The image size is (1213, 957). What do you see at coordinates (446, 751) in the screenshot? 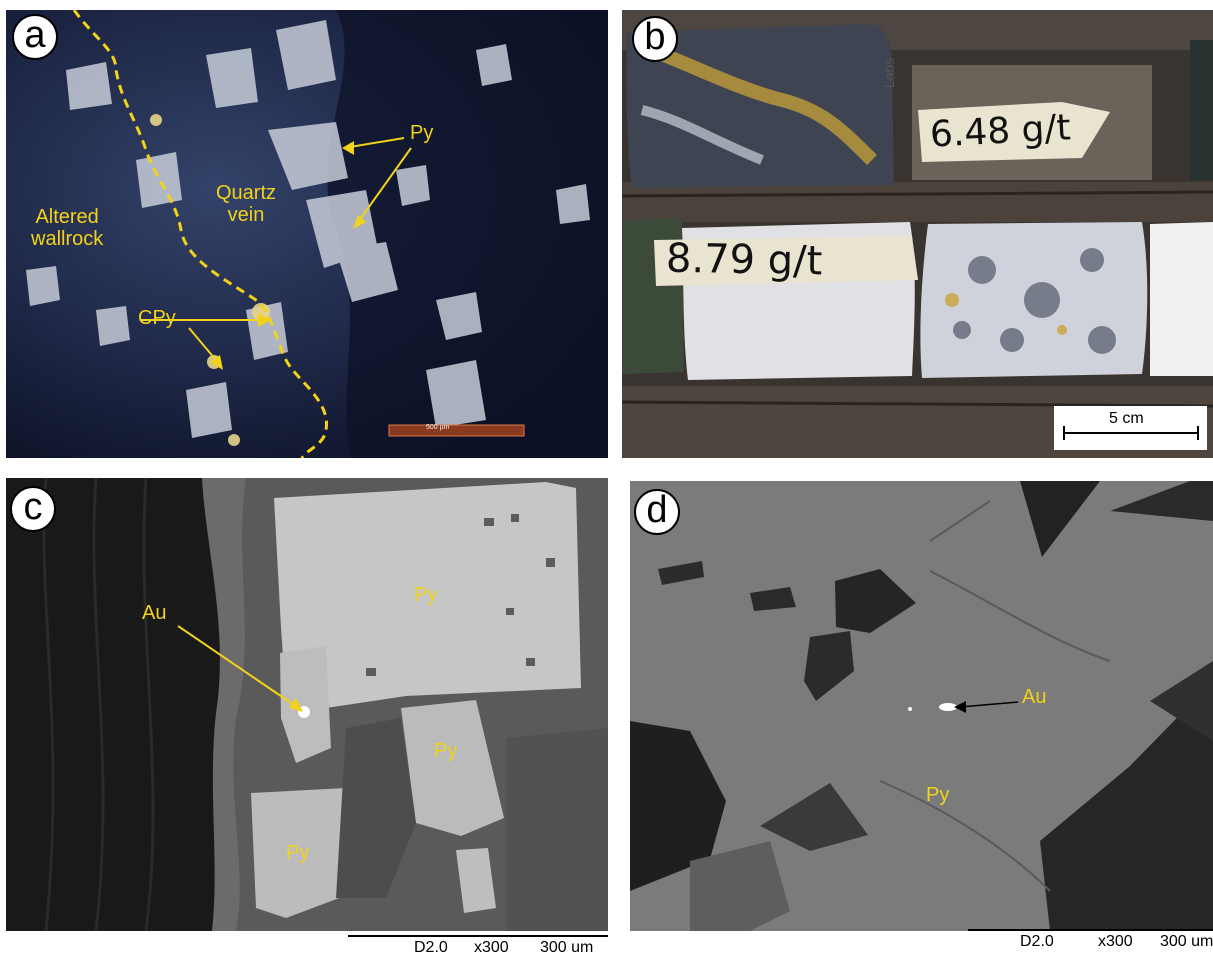
I see `label-py-mid: Py` at bounding box center [446, 751].